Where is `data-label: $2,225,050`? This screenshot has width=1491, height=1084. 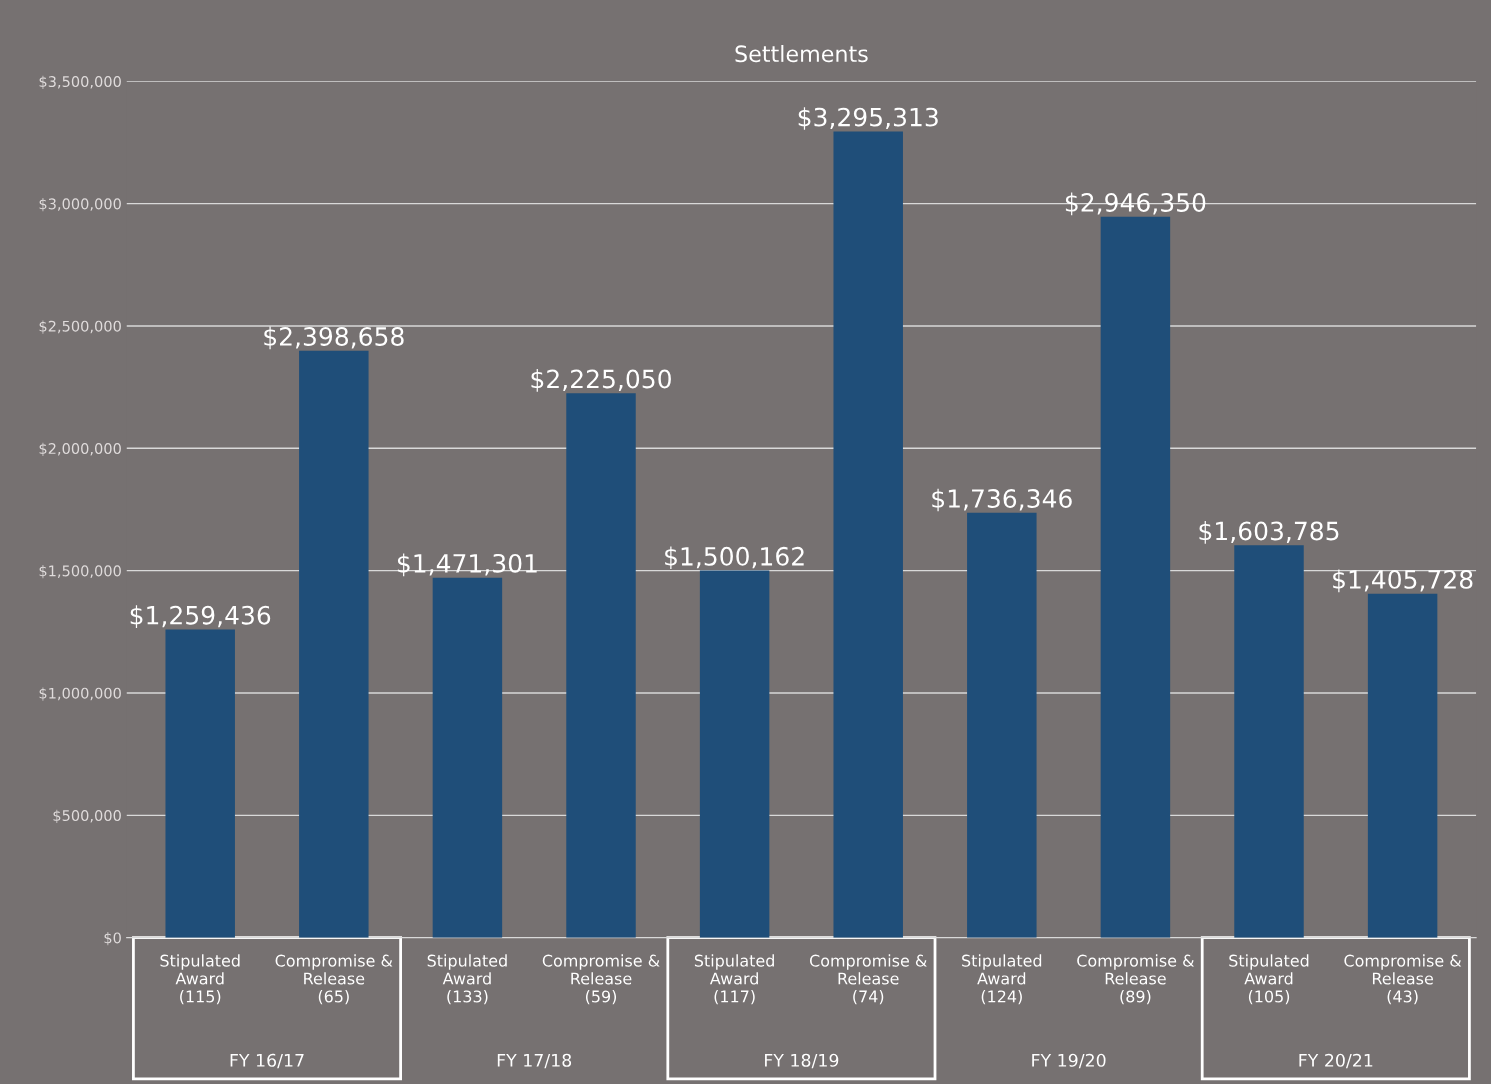 data-label: $2,225,050 is located at coordinates (601, 380).